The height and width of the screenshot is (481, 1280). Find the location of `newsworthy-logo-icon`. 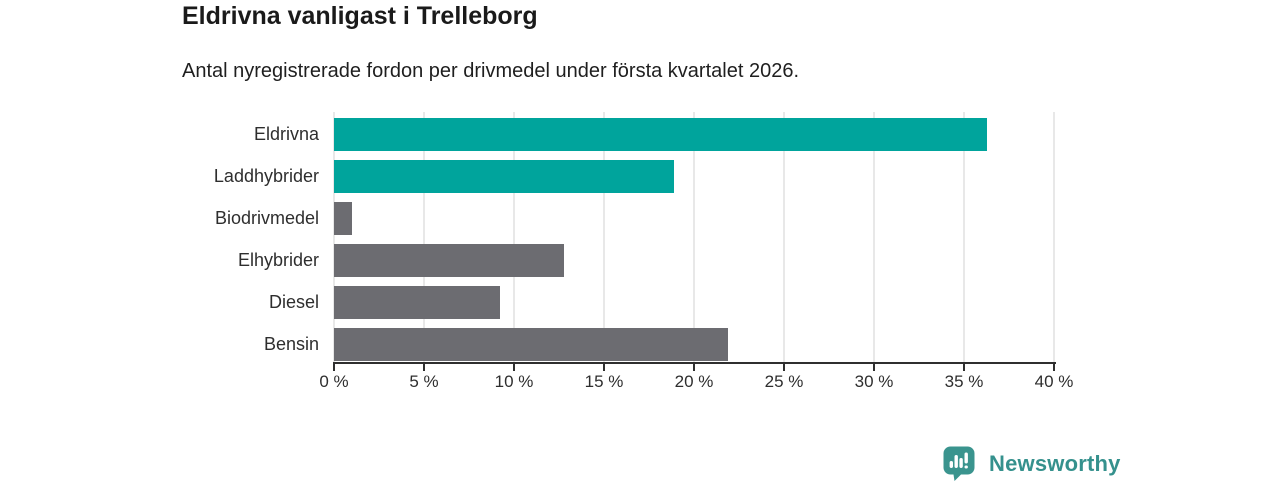

newsworthy-logo-icon is located at coordinates (959, 463).